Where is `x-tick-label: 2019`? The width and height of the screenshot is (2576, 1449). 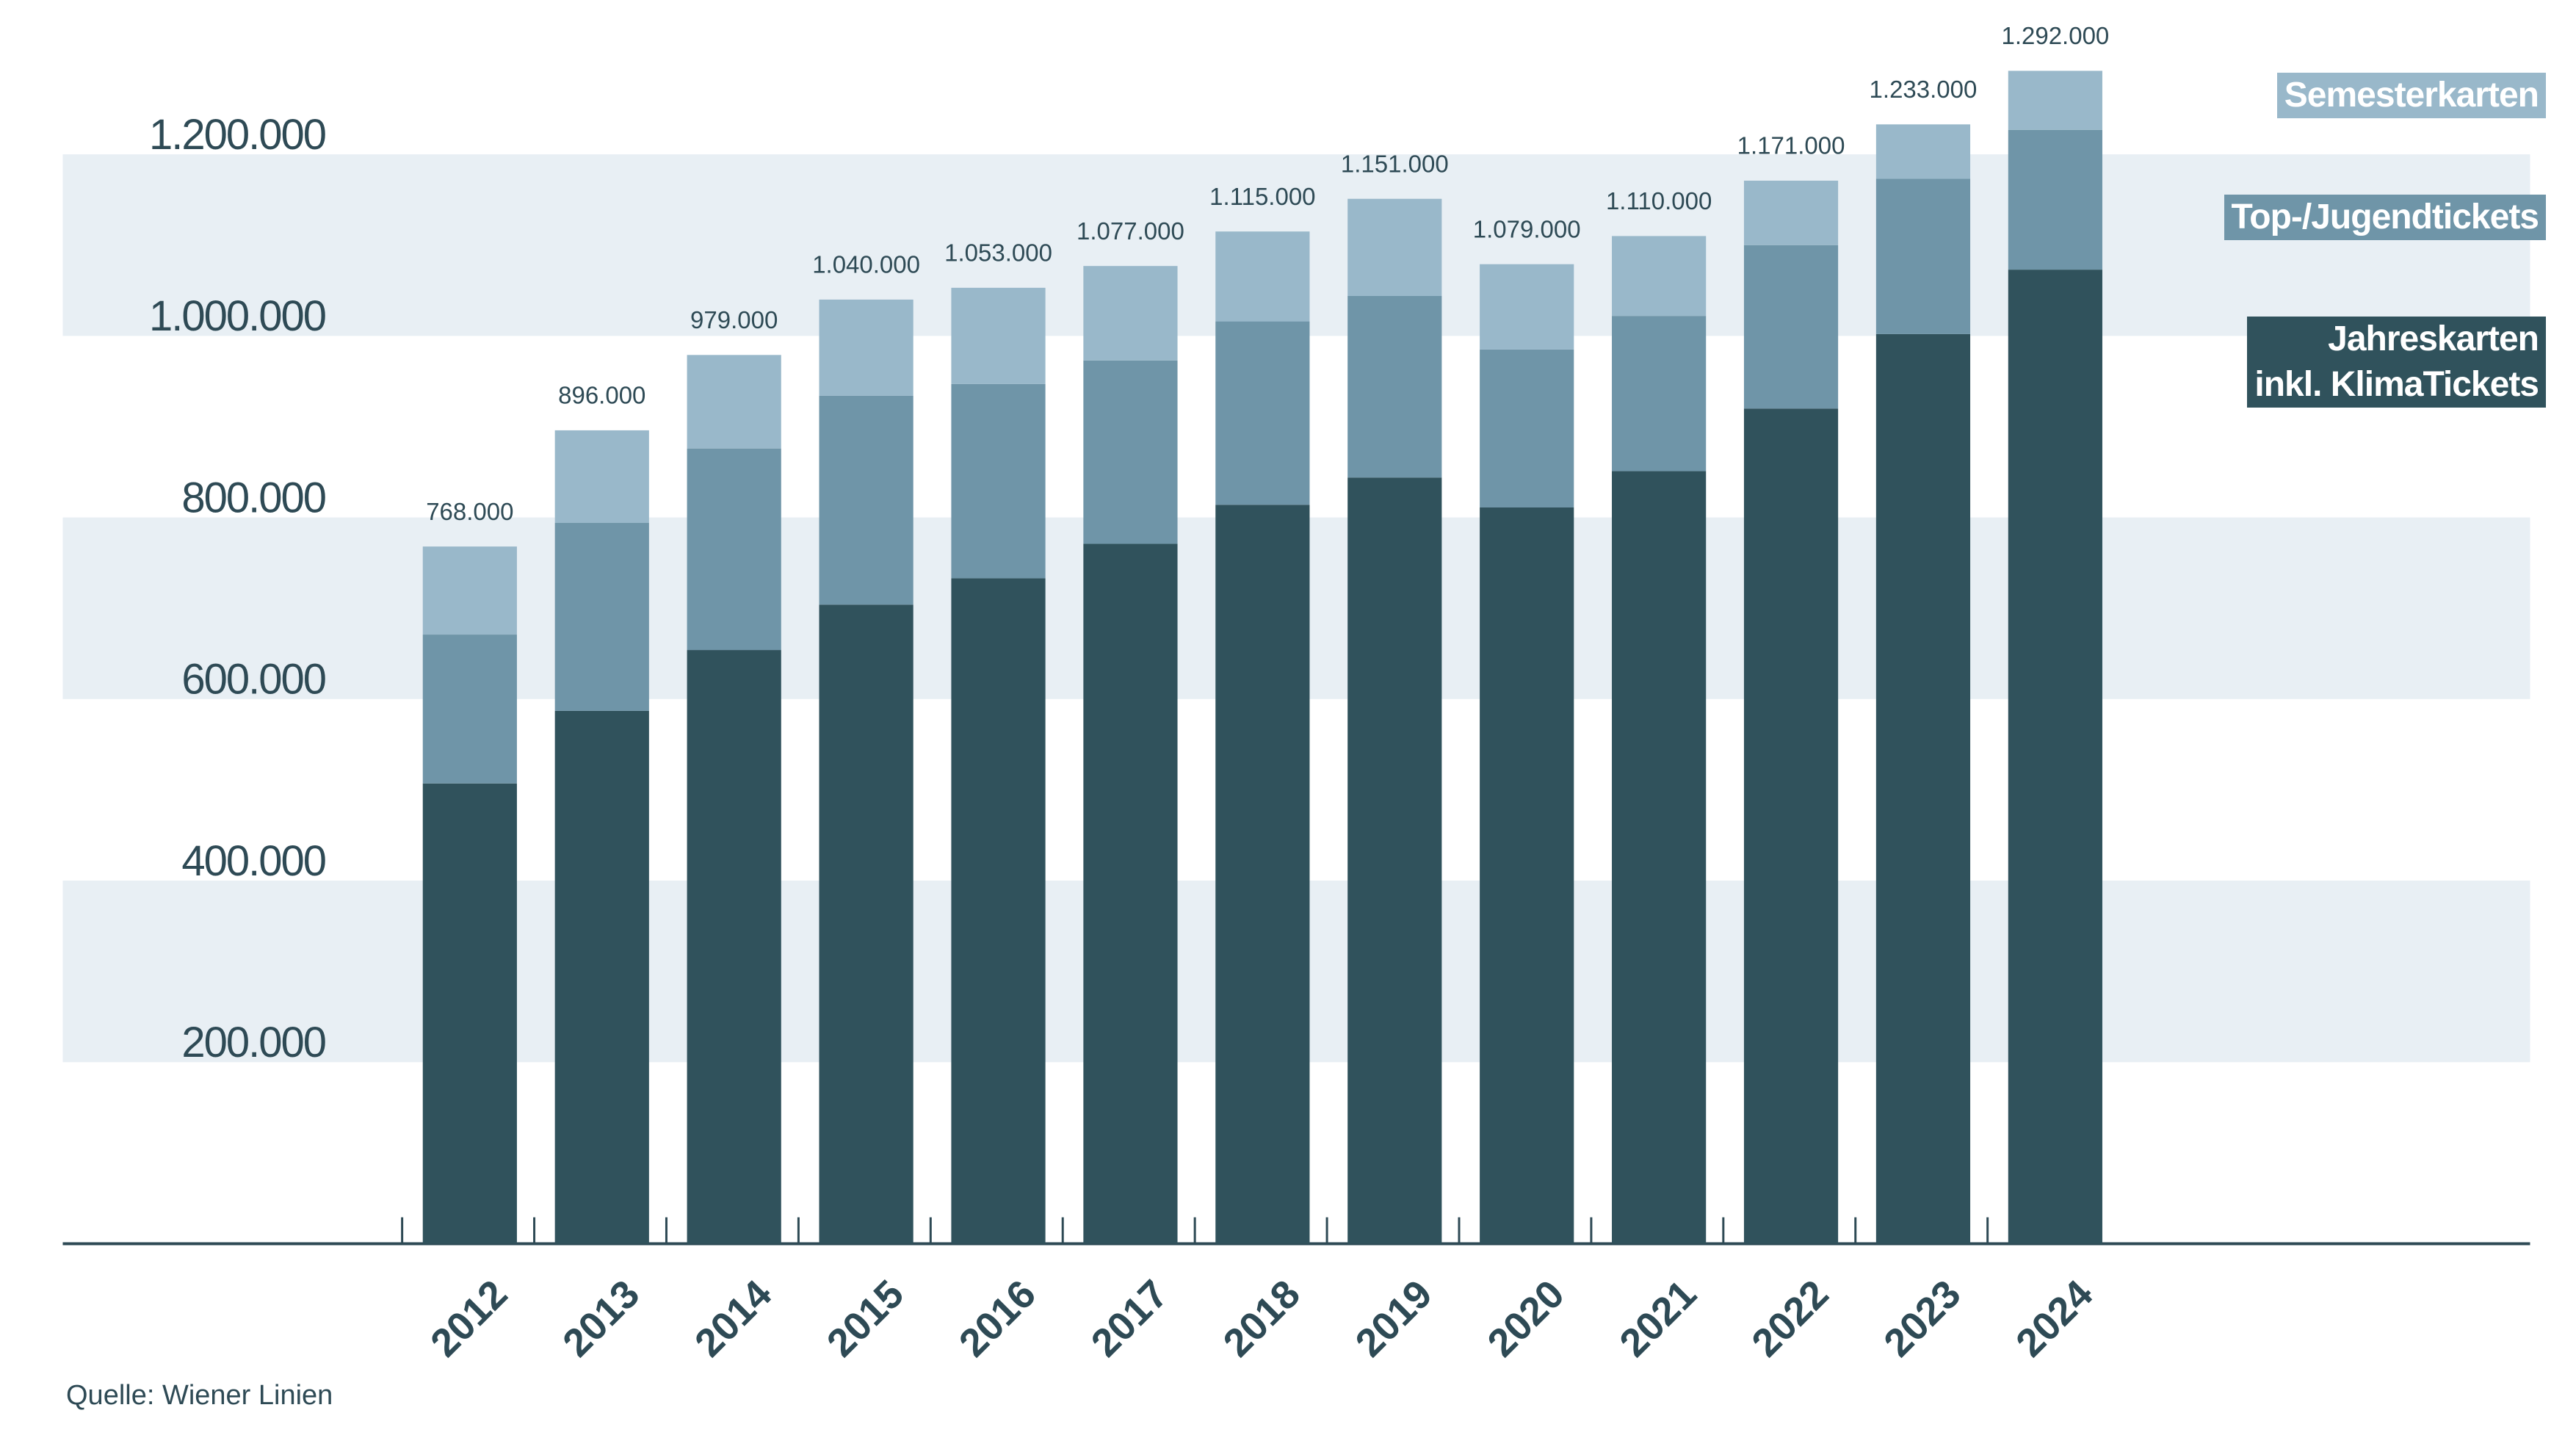
x-tick-label: 2019 is located at coordinates (1394, 1318).